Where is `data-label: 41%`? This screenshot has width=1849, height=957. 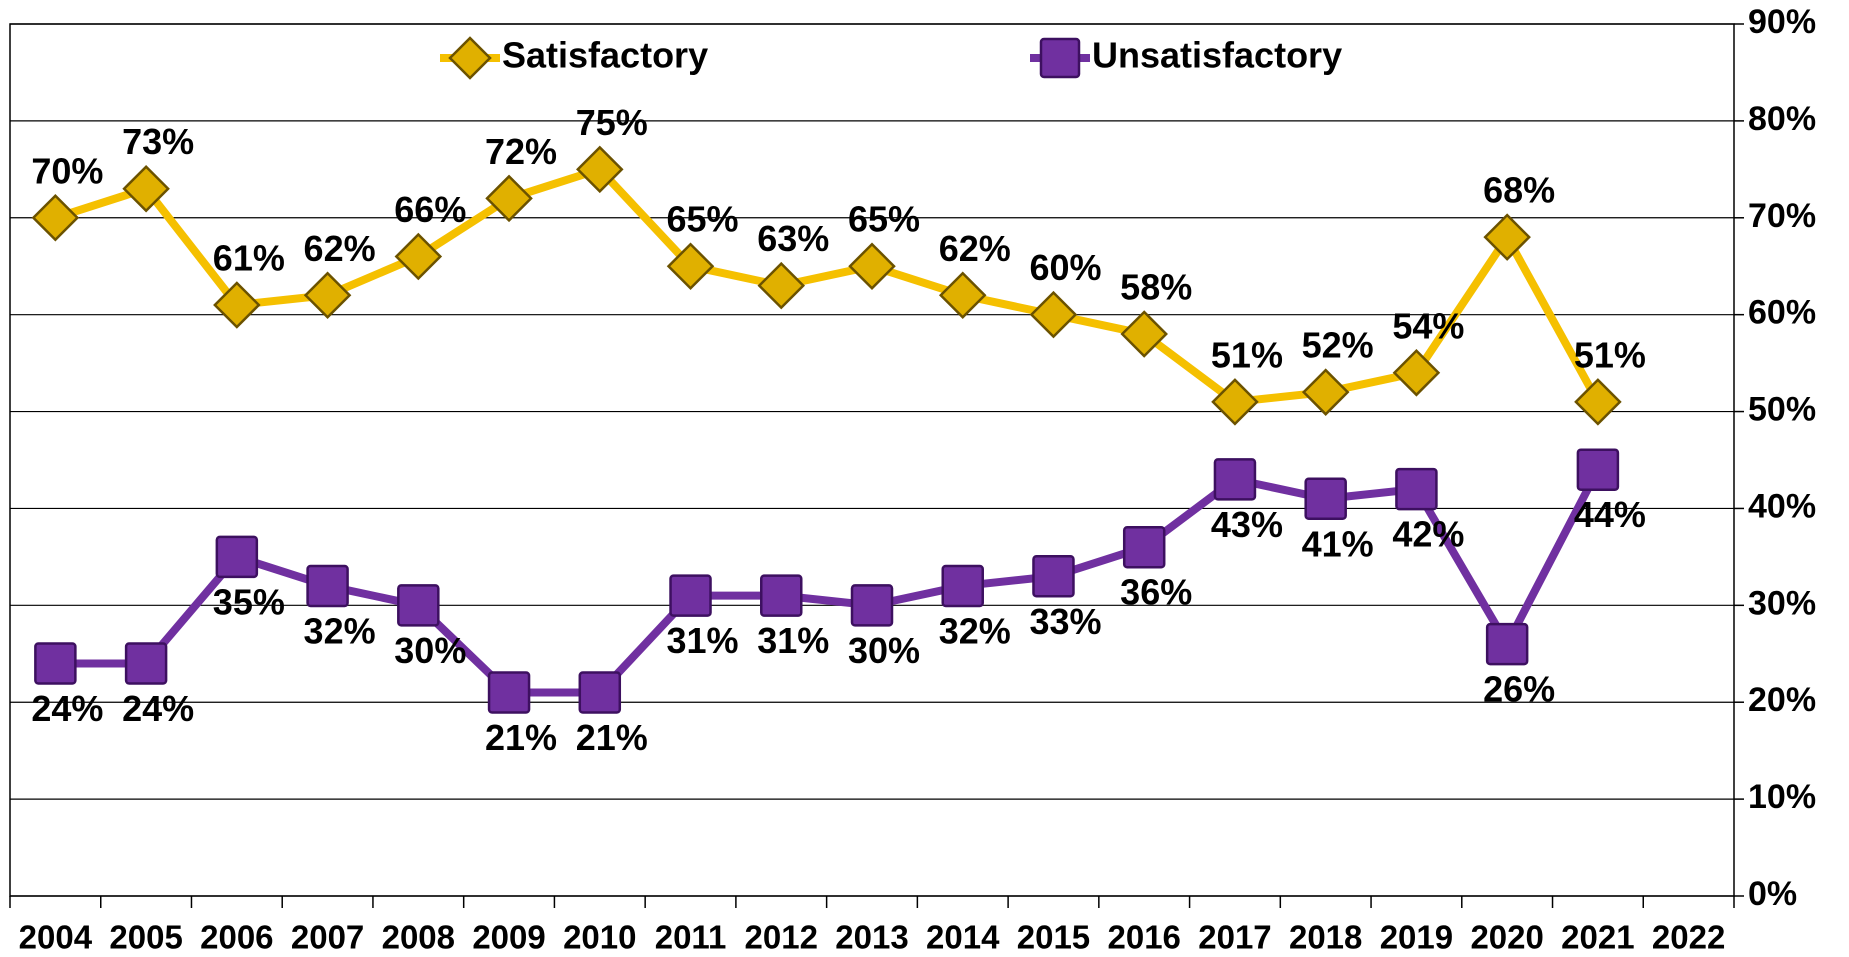
data-label: 41% is located at coordinates (1338, 543).